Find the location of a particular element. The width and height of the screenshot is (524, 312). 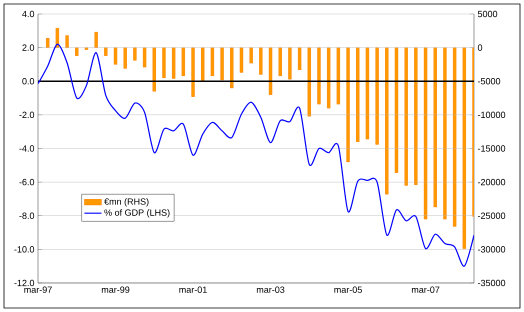

y2-tick-label: -15000 is located at coordinates (492, 148).